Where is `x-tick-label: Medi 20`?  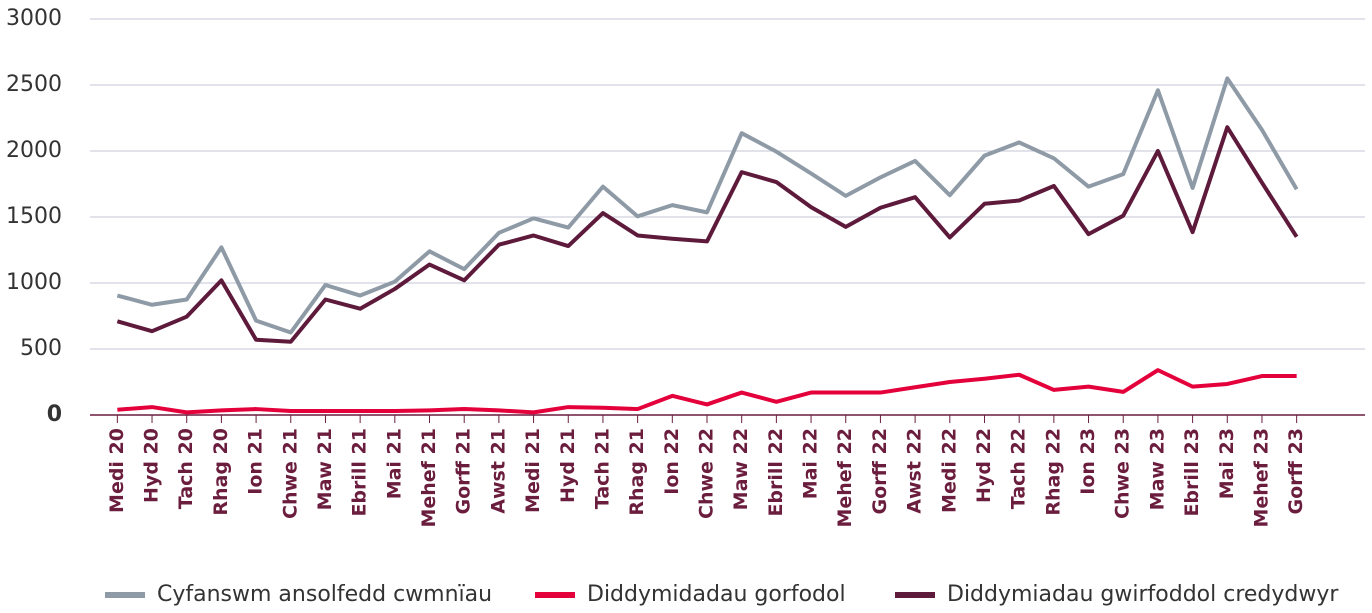
x-tick-label: Medi 20 is located at coordinates (117, 470).